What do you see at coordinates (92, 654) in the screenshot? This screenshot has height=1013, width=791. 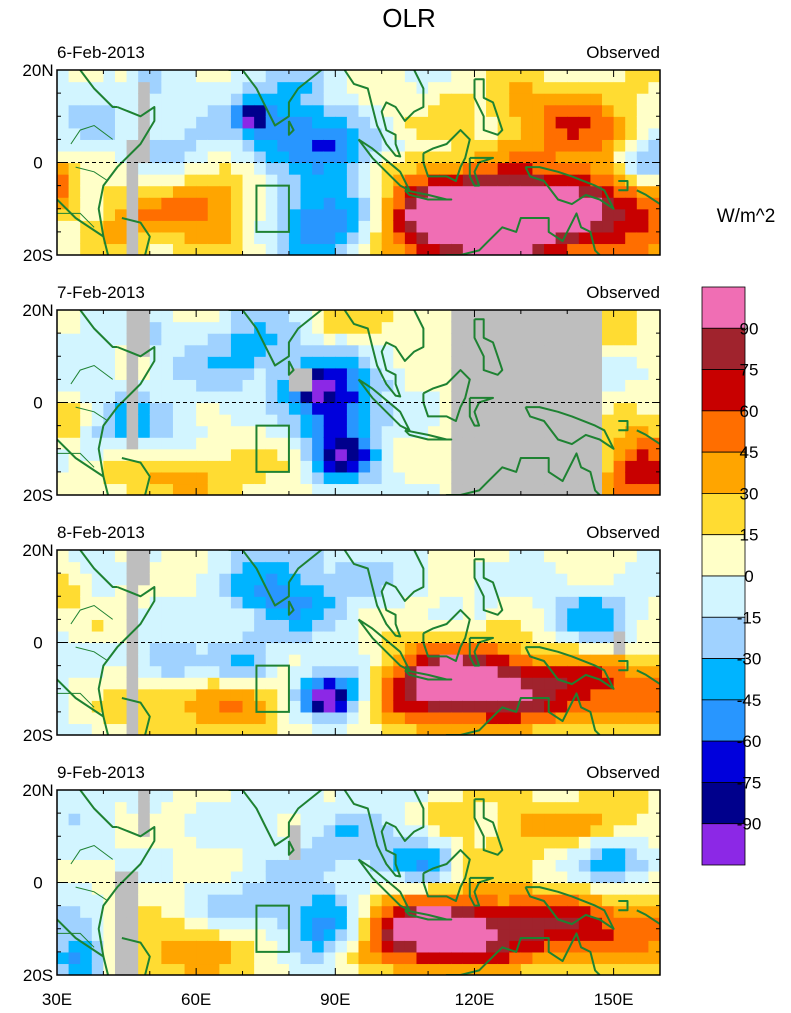 I see `country-border` at bounding box center [92, 654].